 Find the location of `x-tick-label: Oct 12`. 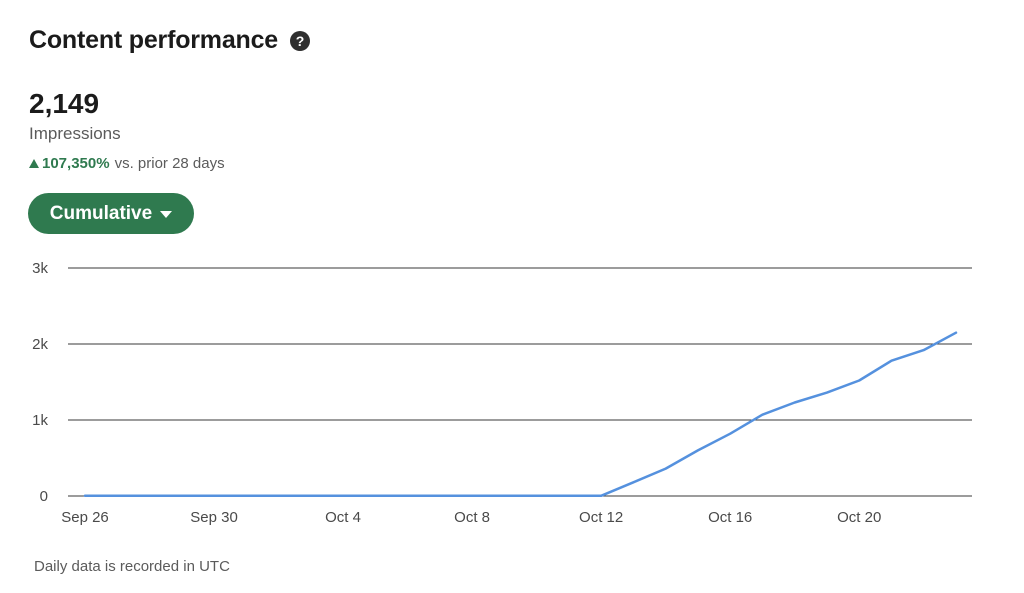

x-tick-label: Oct 12 is located at coordinates (601, 517).